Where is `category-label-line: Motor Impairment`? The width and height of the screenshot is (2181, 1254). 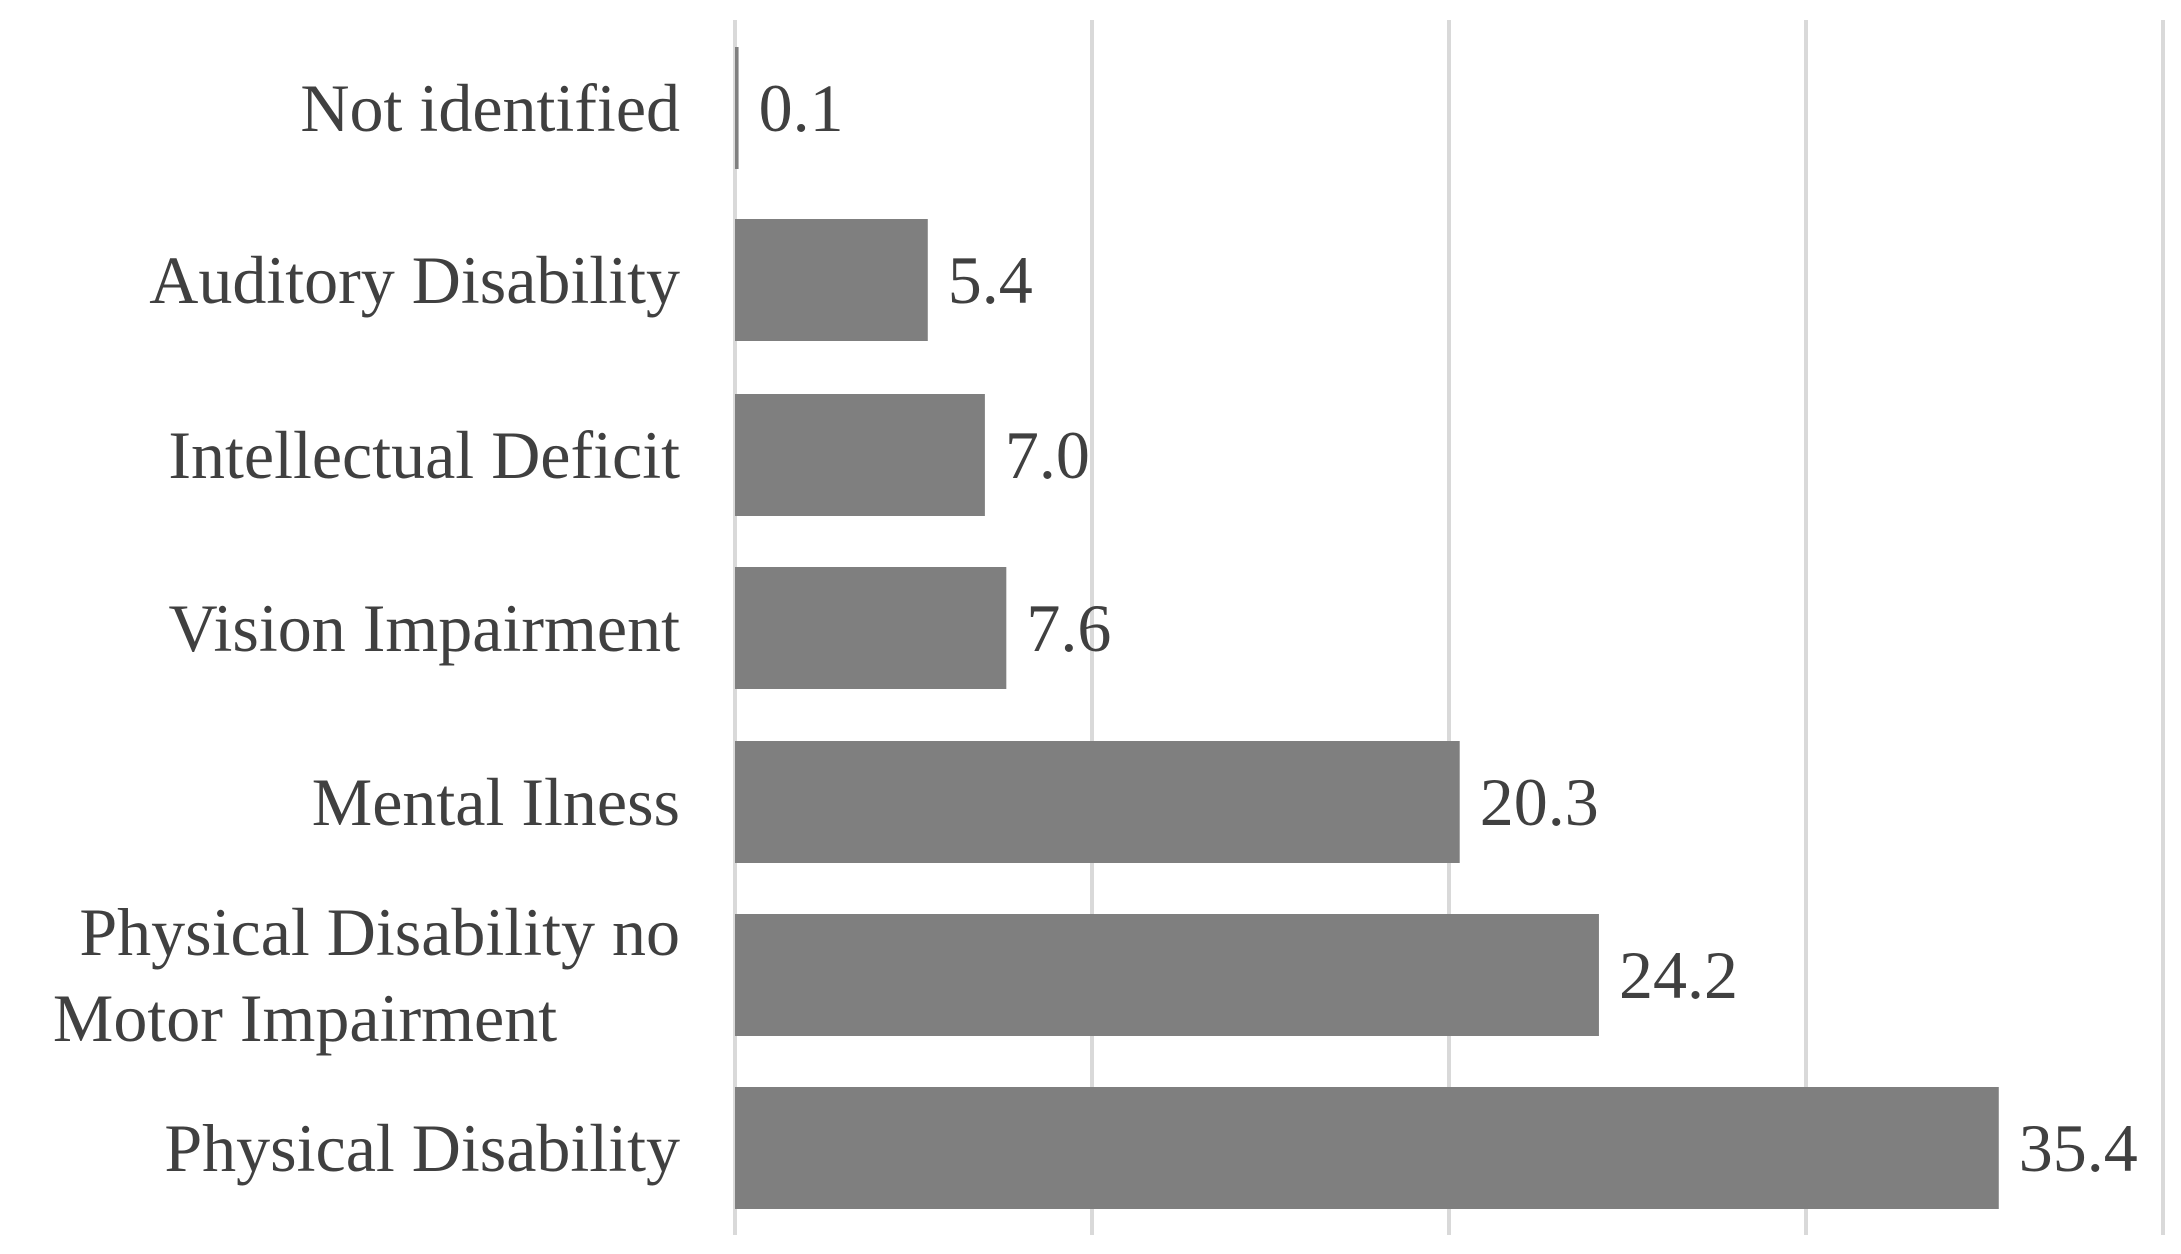
category-label-line: Motor Impairment is located at coordinates (305, 1018).